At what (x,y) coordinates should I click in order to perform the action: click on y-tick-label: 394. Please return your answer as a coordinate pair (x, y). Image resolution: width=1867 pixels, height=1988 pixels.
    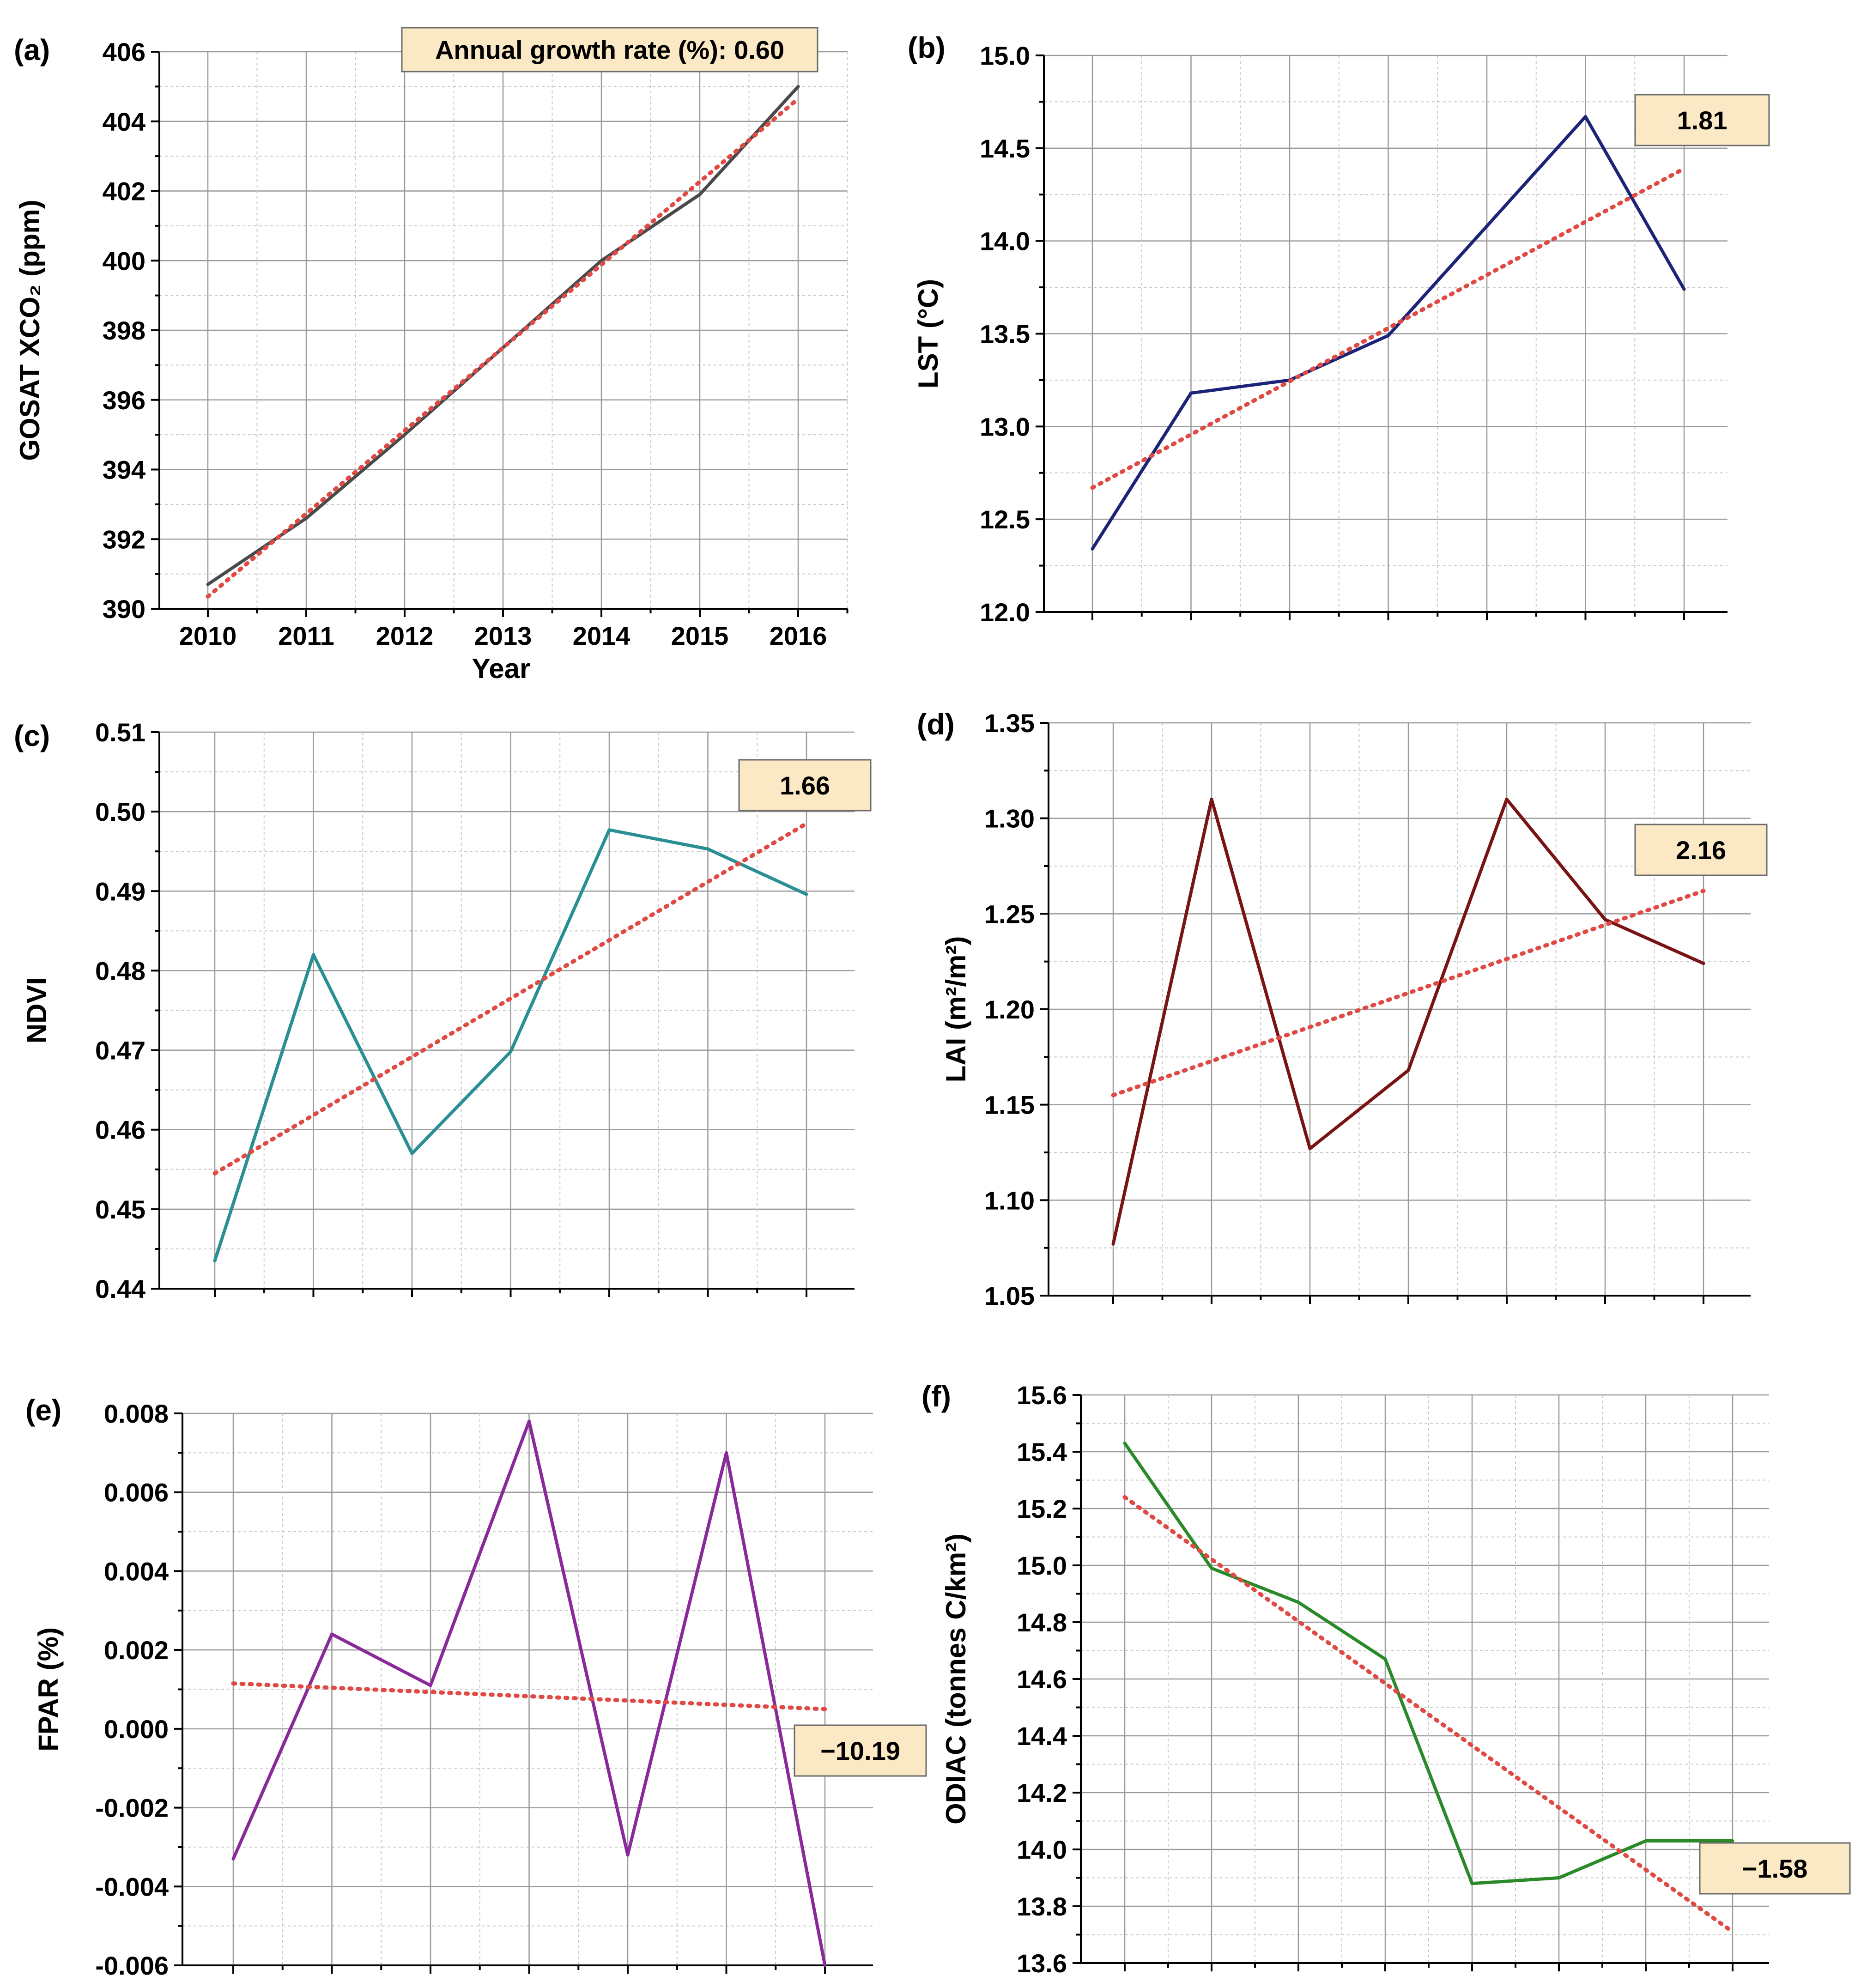
    Looking at the image, I should click on (124, 470).